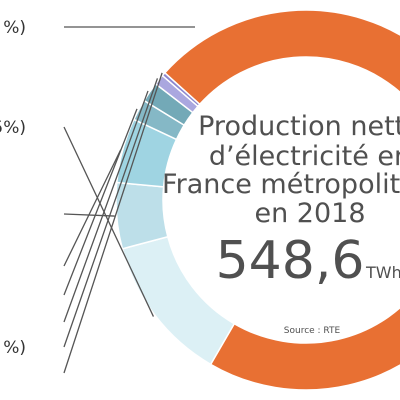 The height and width of the screenshot is (400, 400). Describe the element at coordinates (13, 128) in the screenshot. I see `callout-label-1: ,5%)` at that location.